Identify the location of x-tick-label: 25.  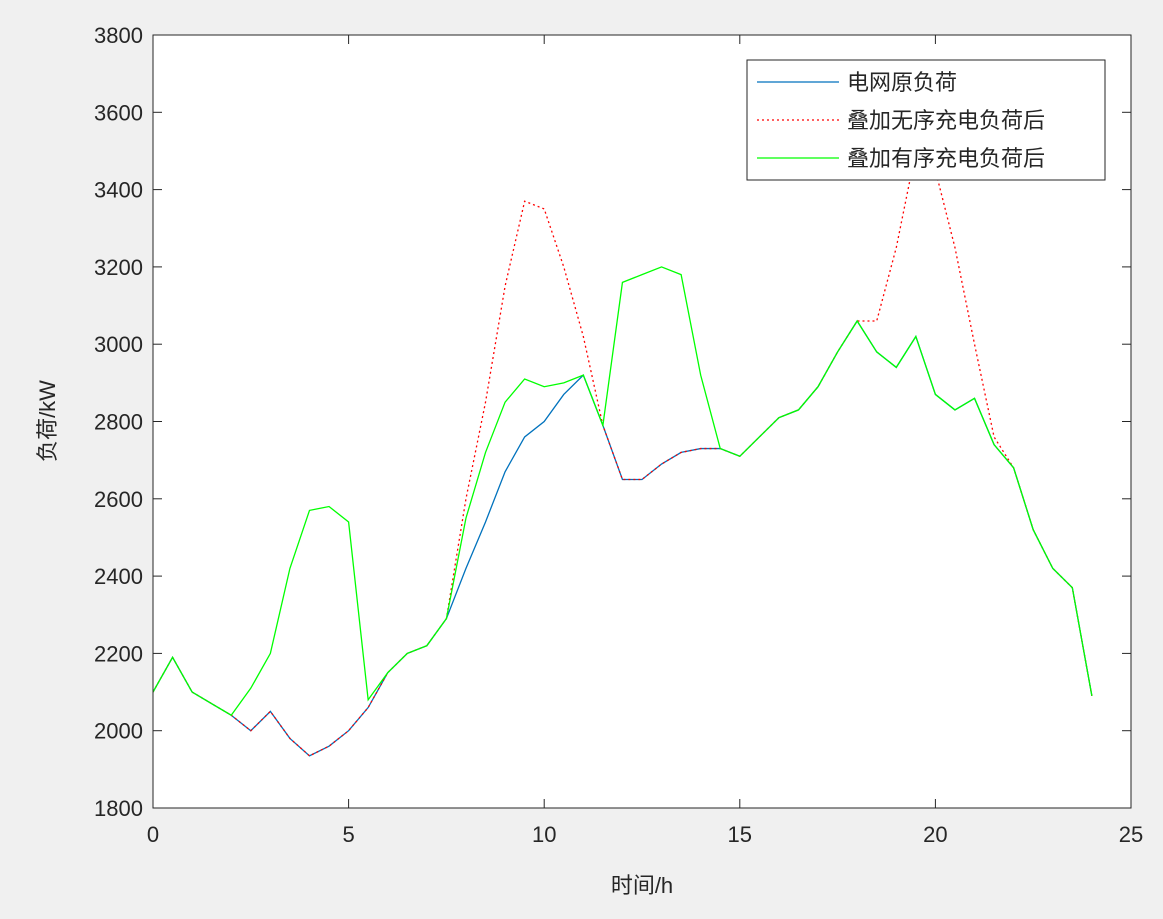
(1131, 834).